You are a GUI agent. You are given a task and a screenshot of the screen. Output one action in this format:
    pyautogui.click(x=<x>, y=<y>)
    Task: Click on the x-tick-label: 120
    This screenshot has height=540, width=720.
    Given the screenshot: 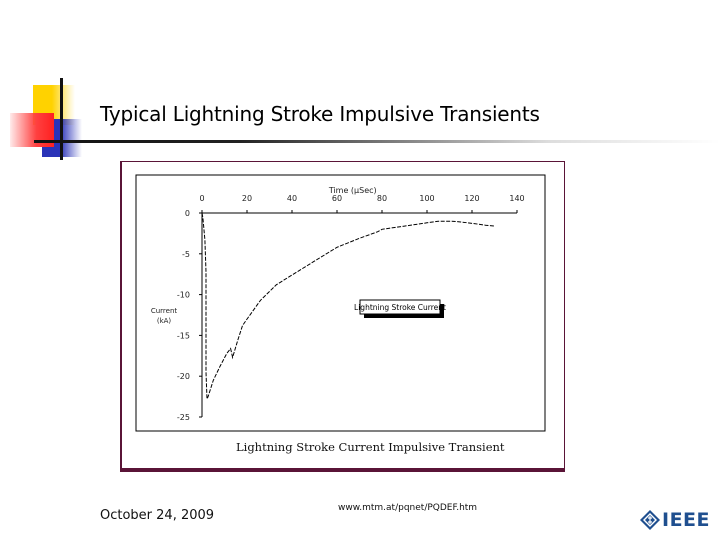 What is the action you would take?
    pyautogui.click(x=471, y=198)
    